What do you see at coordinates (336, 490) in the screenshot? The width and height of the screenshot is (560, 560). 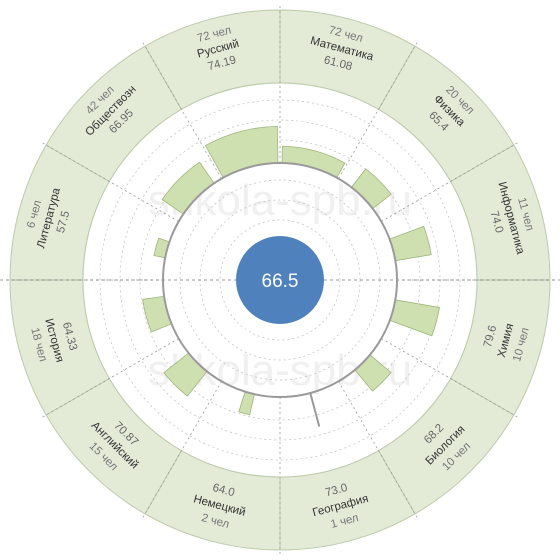 I see `segment-score: 73.0` at bounding box center [336, 490].